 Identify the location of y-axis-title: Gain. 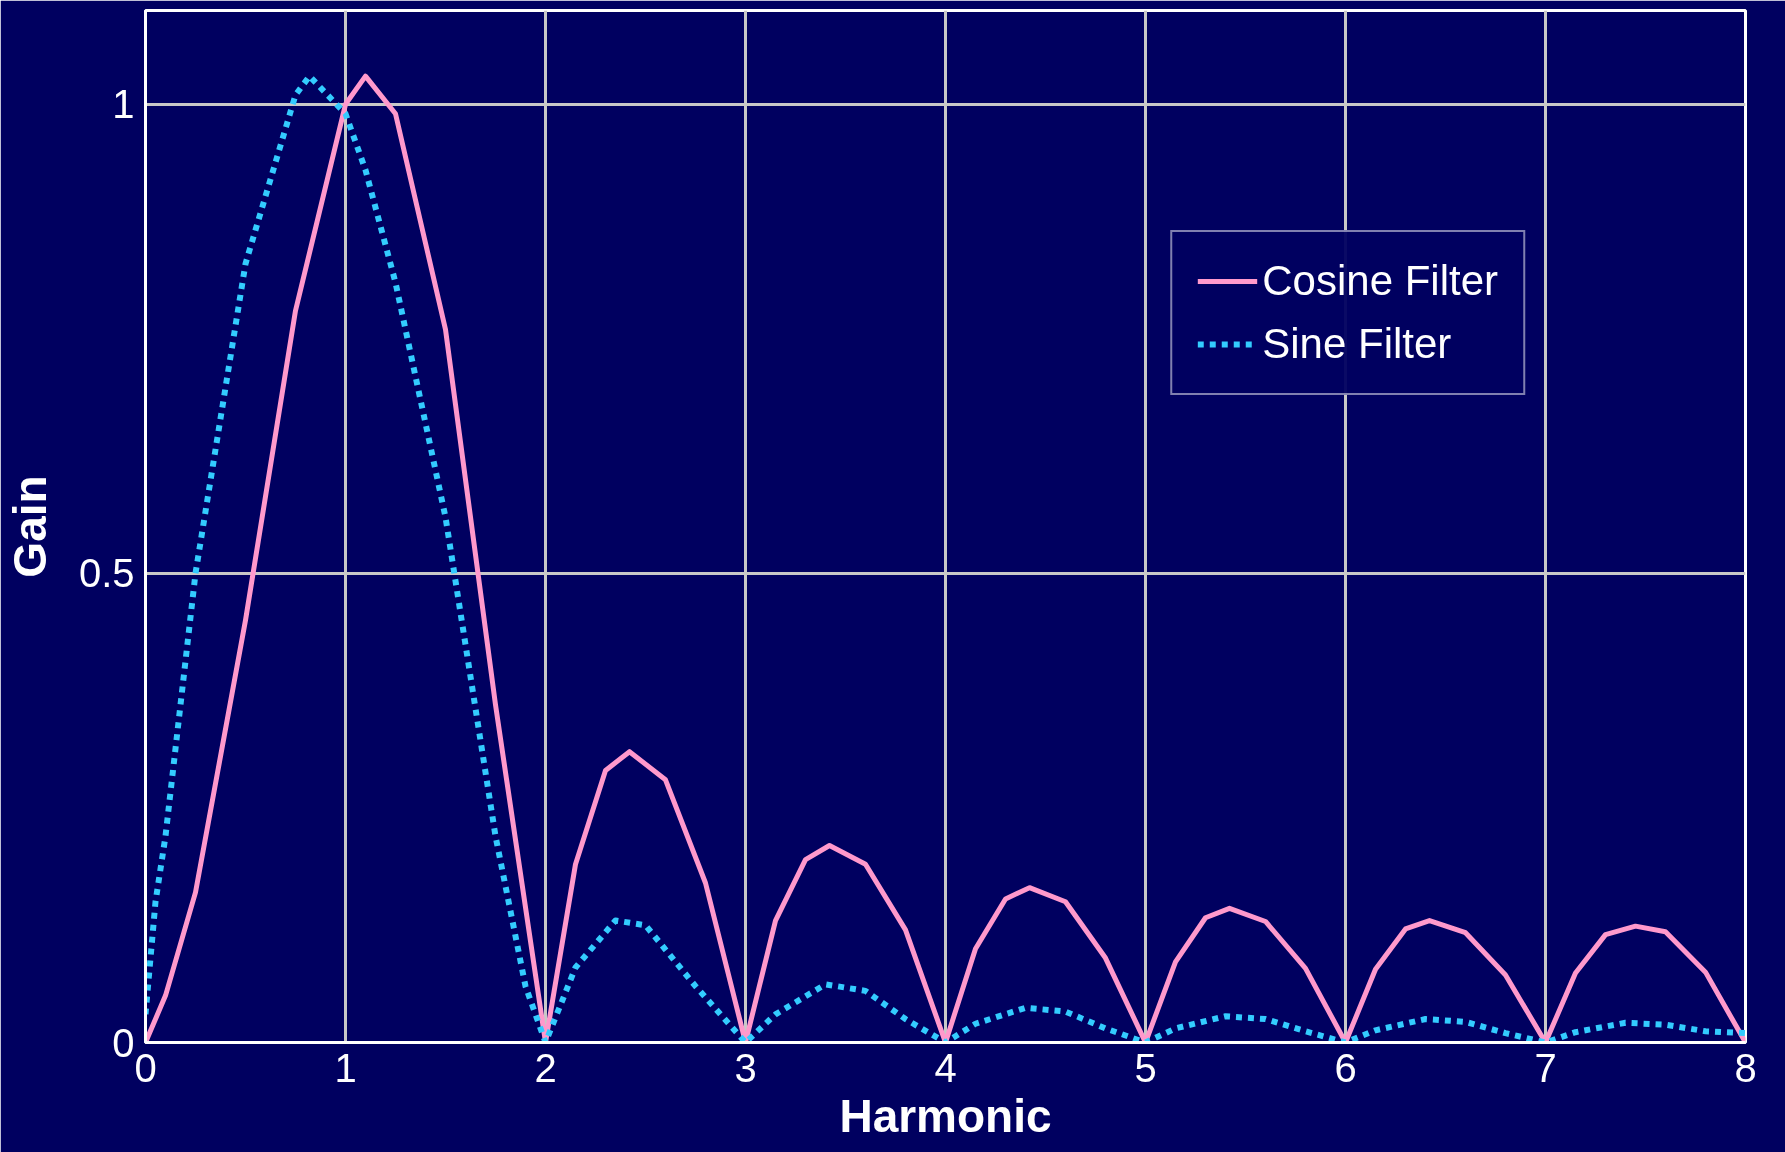
(29, 526).